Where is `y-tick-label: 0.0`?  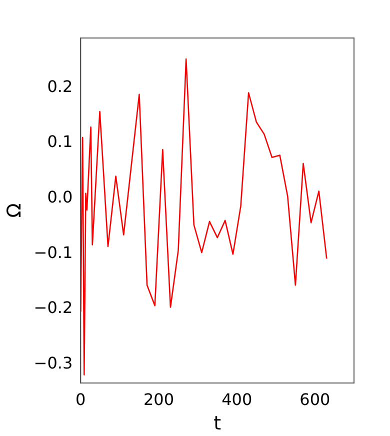
y-tick-label: 0.0 is located at coordinates (60, 196).